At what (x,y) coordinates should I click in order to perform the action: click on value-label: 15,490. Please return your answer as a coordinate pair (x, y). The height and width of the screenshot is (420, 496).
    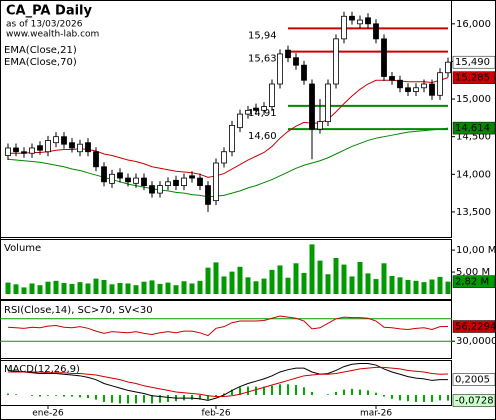
    Looking at the image, I should click on (472, 62).